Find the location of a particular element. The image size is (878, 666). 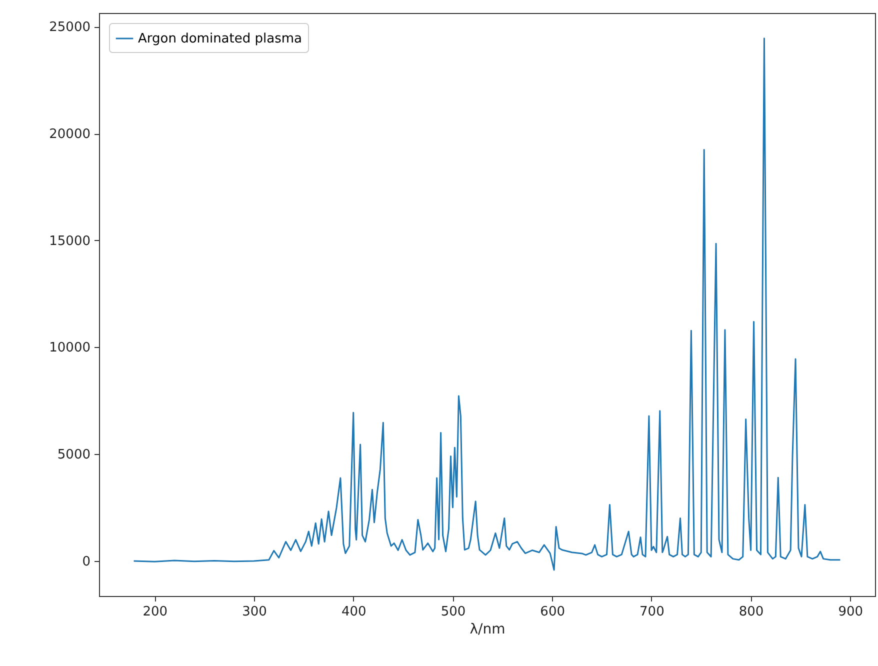

y-tick-label: 25000 is located at coordinates (69, 28).